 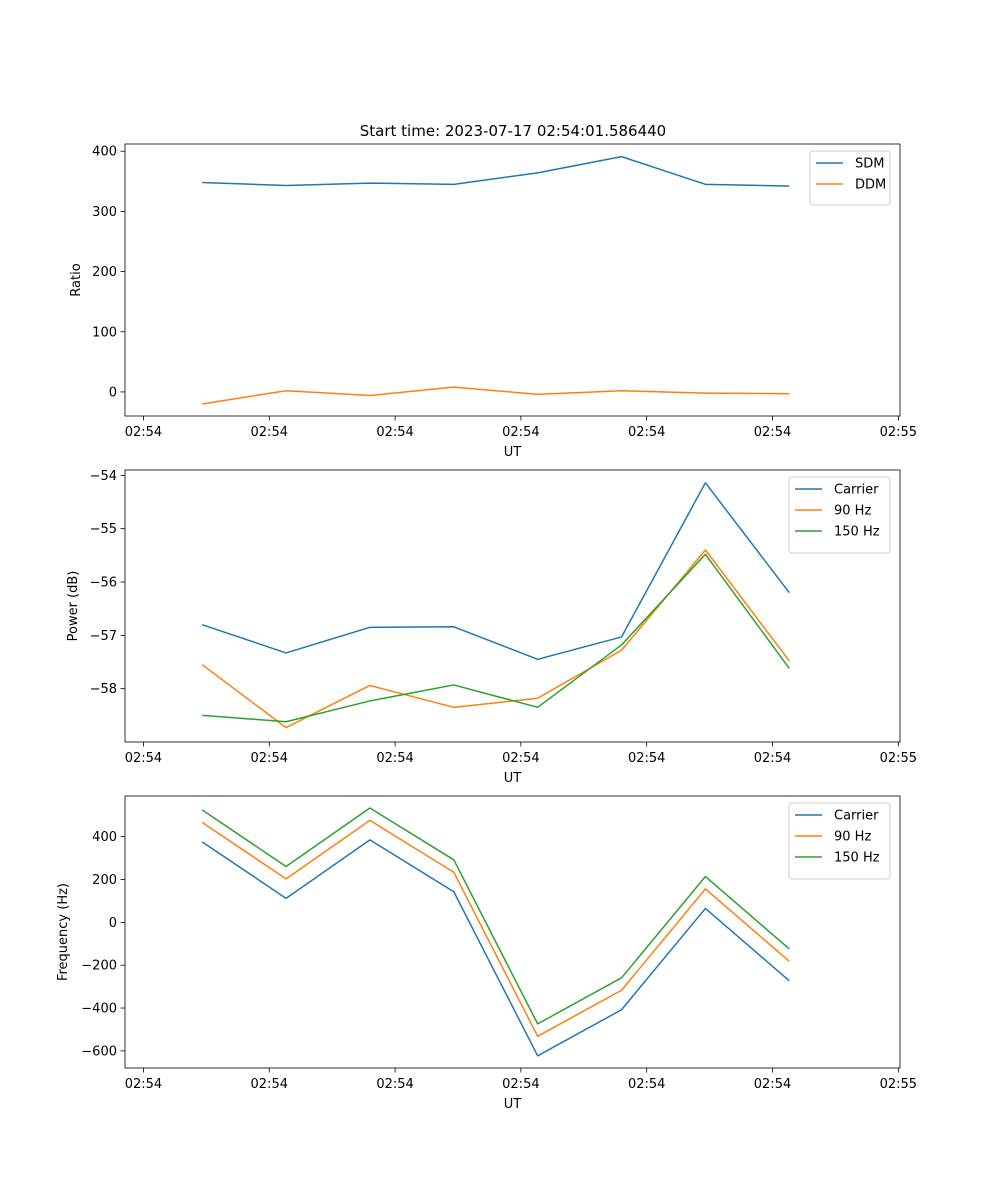 I want to click on y-tick-label: 300, so click(x=104, y=212).